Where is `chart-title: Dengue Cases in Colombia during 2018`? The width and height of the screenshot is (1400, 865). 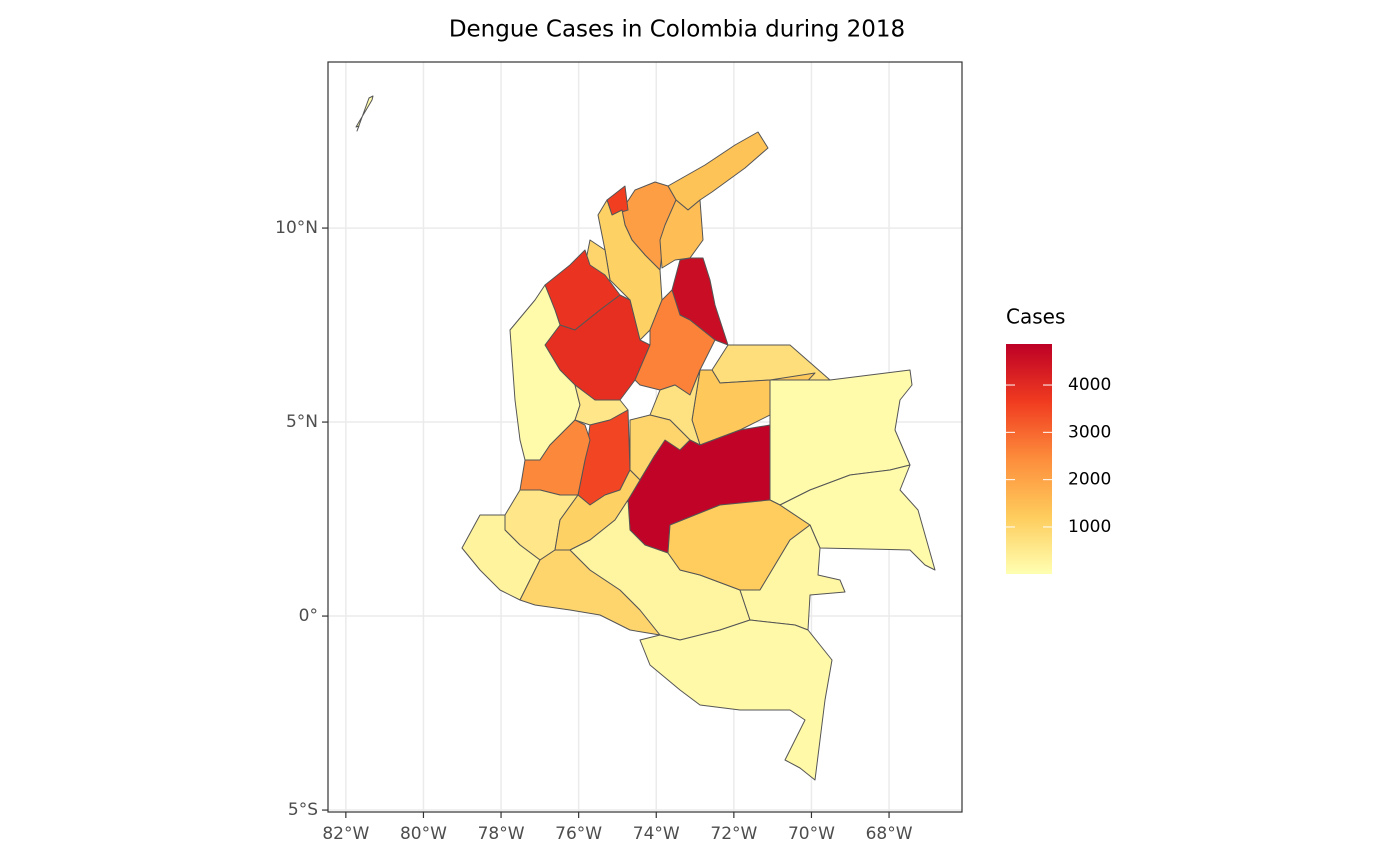
chart-title: Dengue Cases in Colombia during 2018 is located at coordinates (677, 30).